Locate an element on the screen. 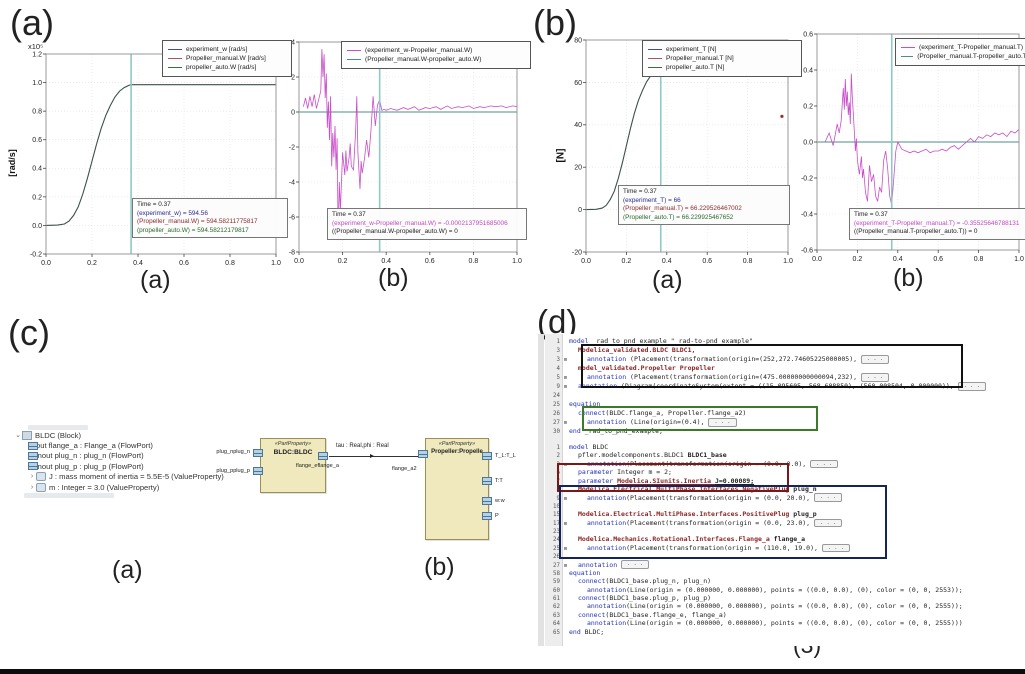  bldc-port-plug-n-label: plug_nplug_n is located at coordinates (233, 452).